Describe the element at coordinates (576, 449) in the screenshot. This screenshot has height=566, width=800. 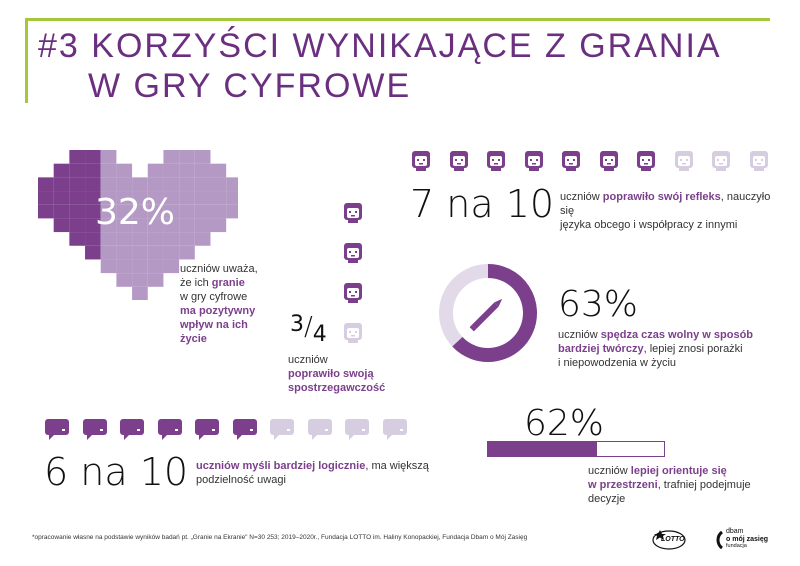
I see `space-progress-bar` at that location.